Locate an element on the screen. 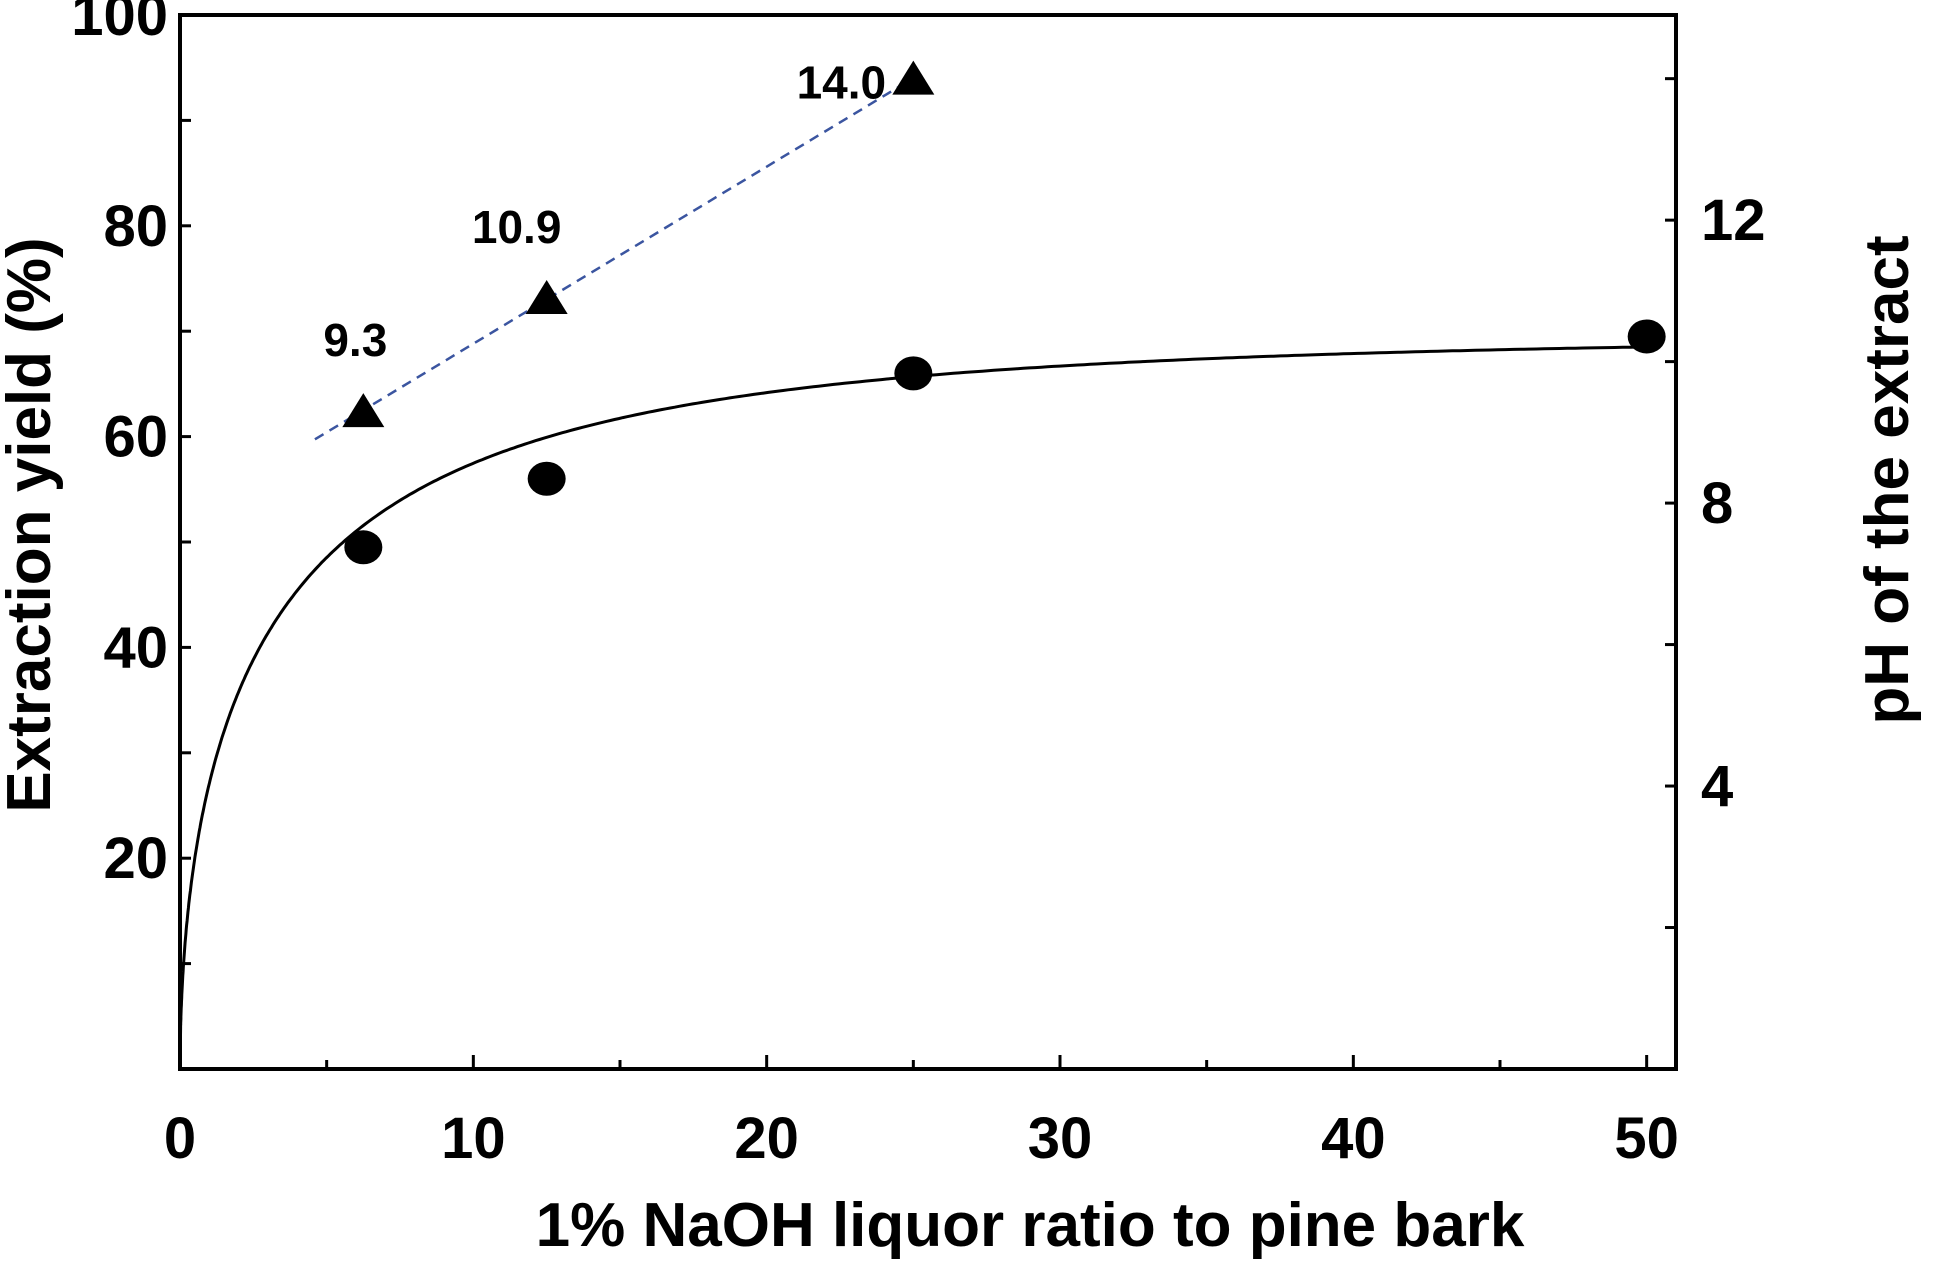  y-right-axis-title: pH of the extract is located at coordinates (1887, 479).